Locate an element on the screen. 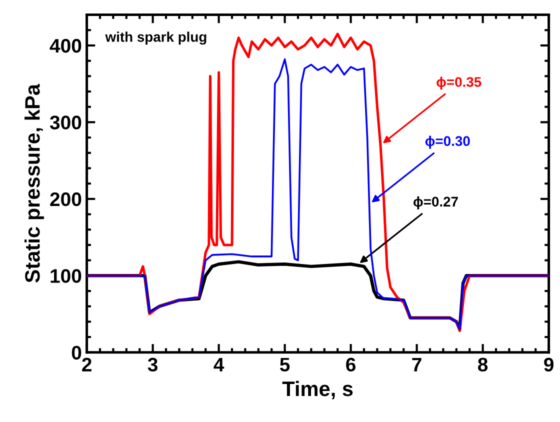 The height and width of the screenshot is (422, 560). y-tick-label: 300 is located at coordinates (66, 123).